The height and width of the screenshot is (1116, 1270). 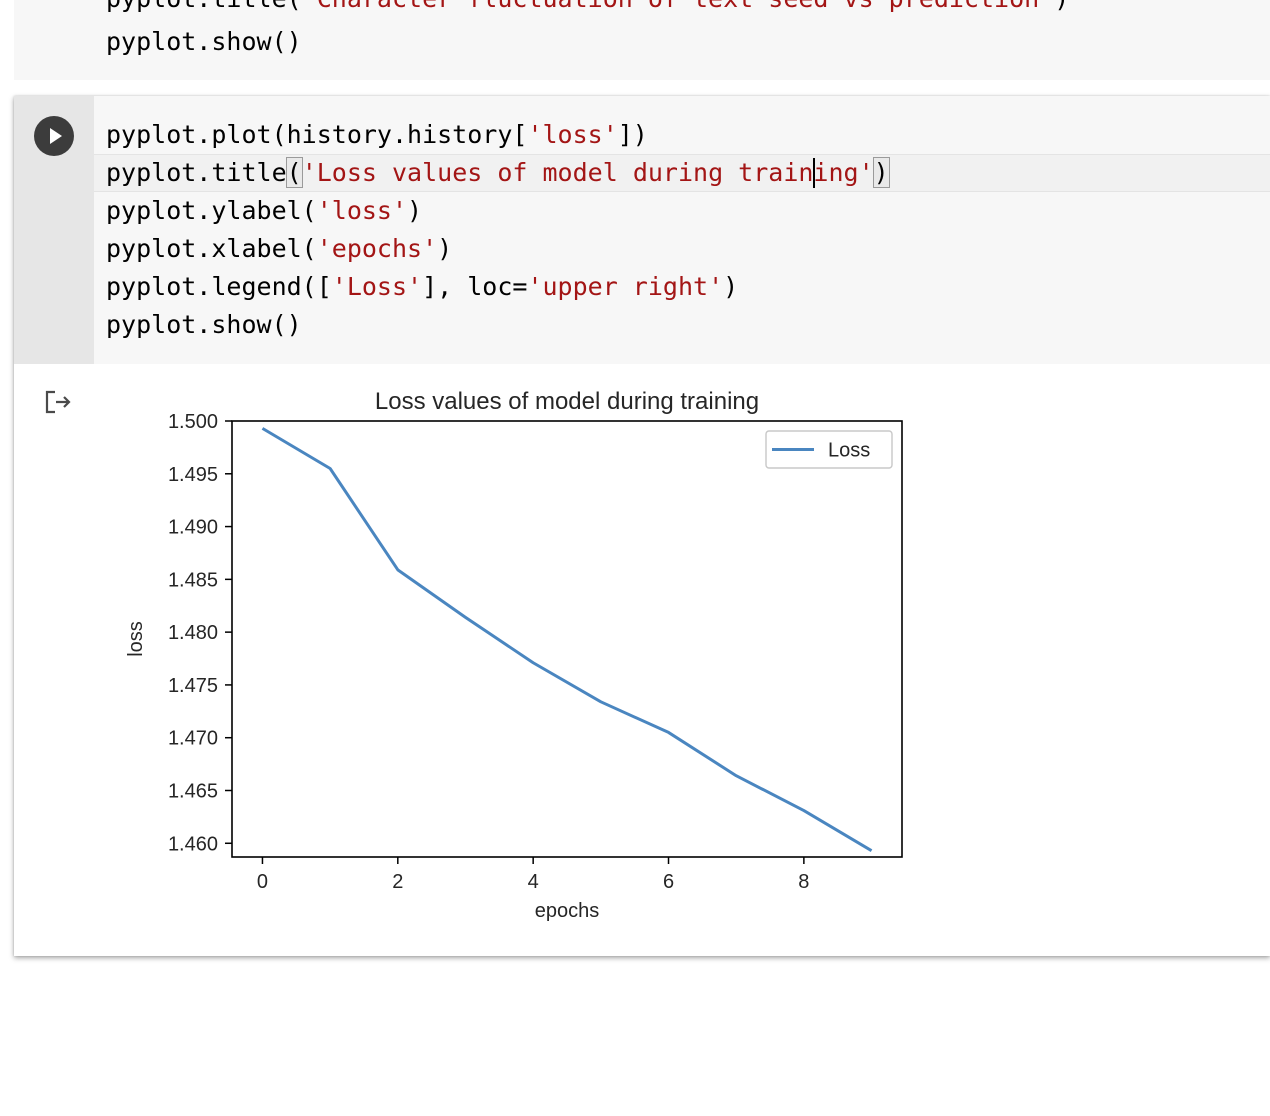 I want to click on x-tick-label: 2, so click(x=397, y=882).